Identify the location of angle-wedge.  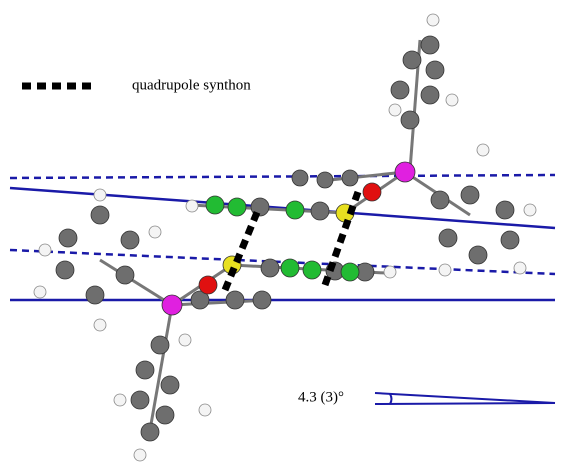
(465, 398).